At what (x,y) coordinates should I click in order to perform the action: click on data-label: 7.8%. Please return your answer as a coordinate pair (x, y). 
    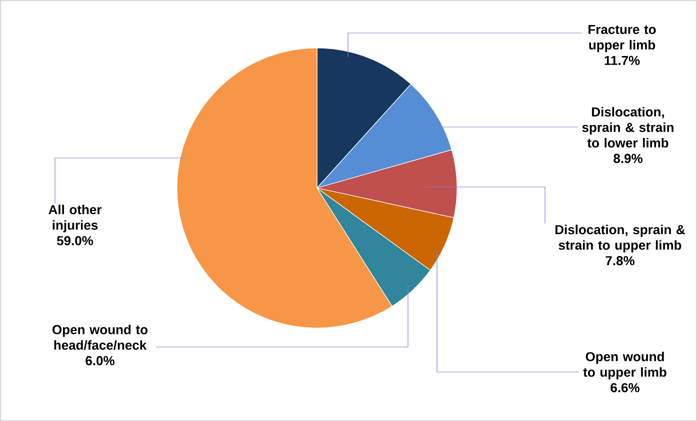
    Looking at the image, I should click on (620, 261).